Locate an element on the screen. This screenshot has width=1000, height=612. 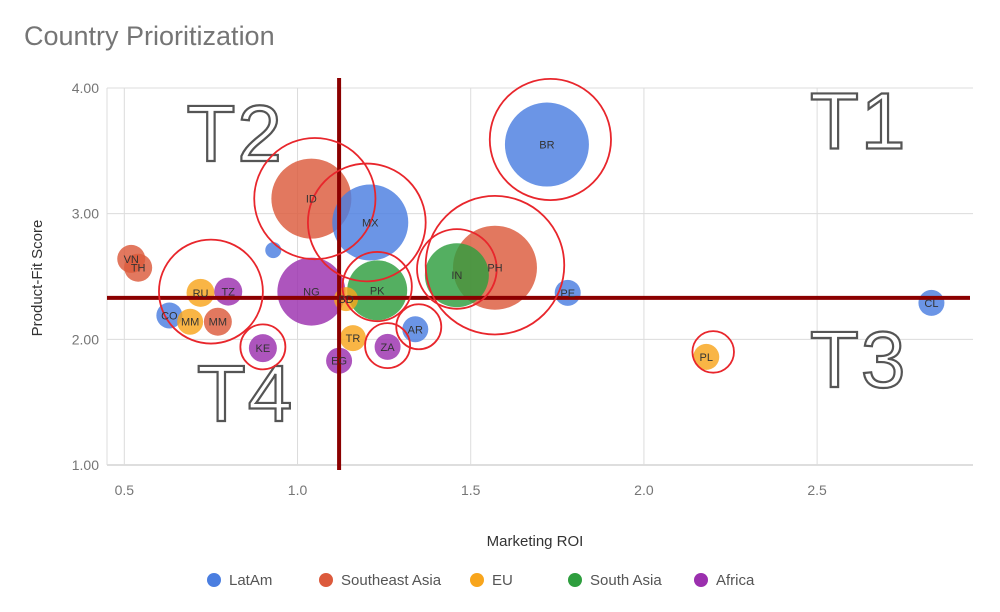
bubble-th is located at coordinates (138, 267).